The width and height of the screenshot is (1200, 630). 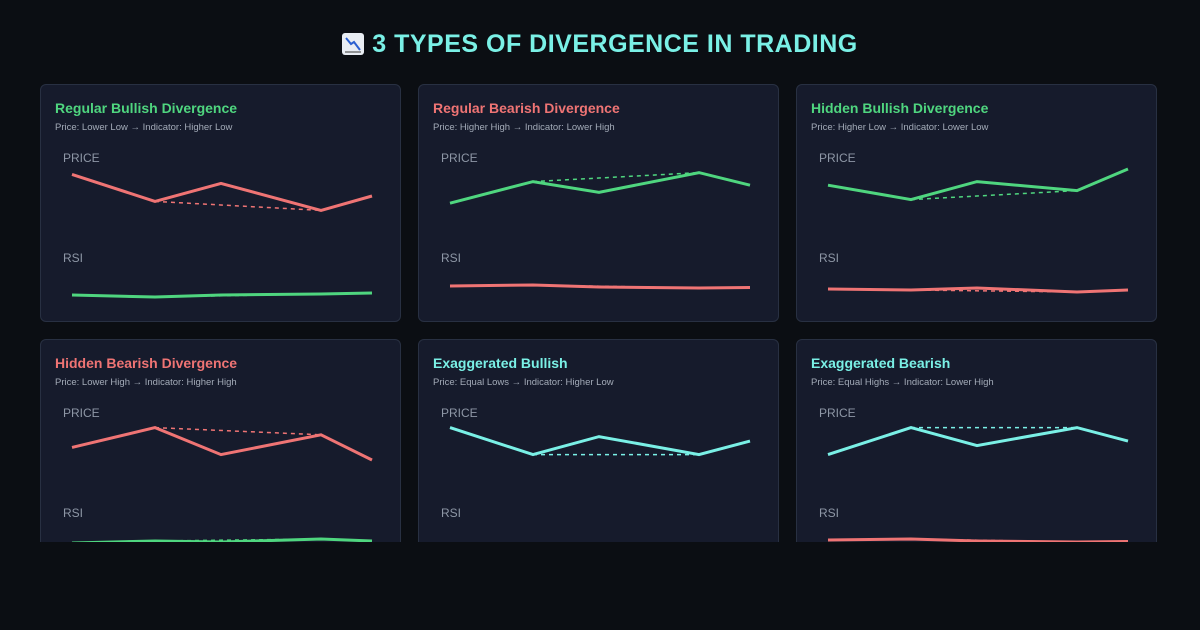 I want to click on card-title: Exaggerated Bearish, so click(x=881, y=363).